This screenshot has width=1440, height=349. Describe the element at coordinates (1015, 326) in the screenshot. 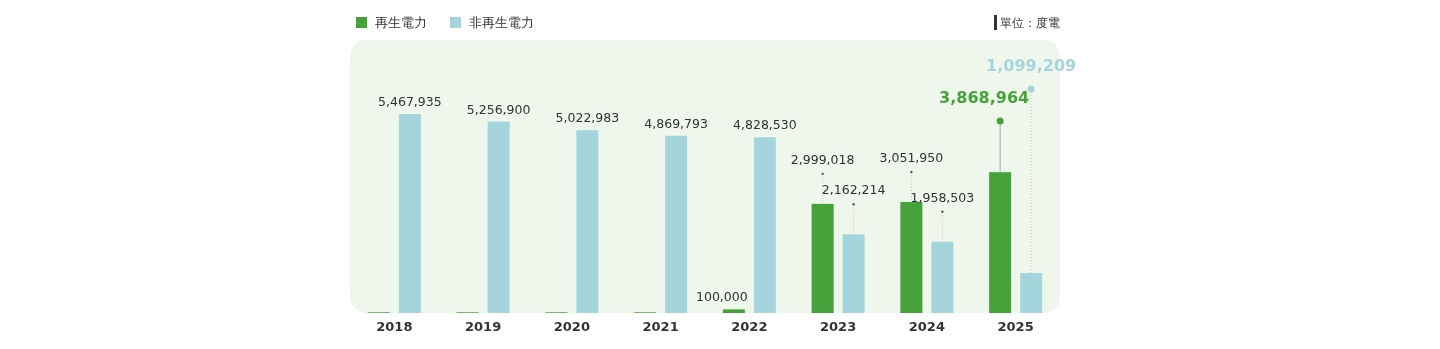

I see `x-tick-label: 2025` at that location.